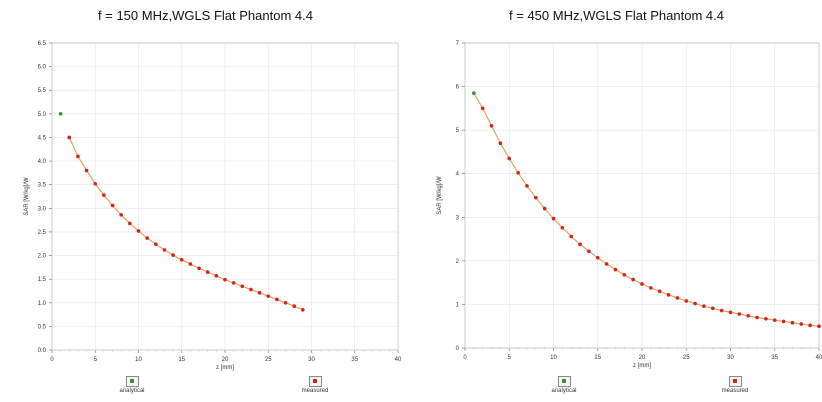  I want to click on y-tick-label: 1.0, so click(42, 304).